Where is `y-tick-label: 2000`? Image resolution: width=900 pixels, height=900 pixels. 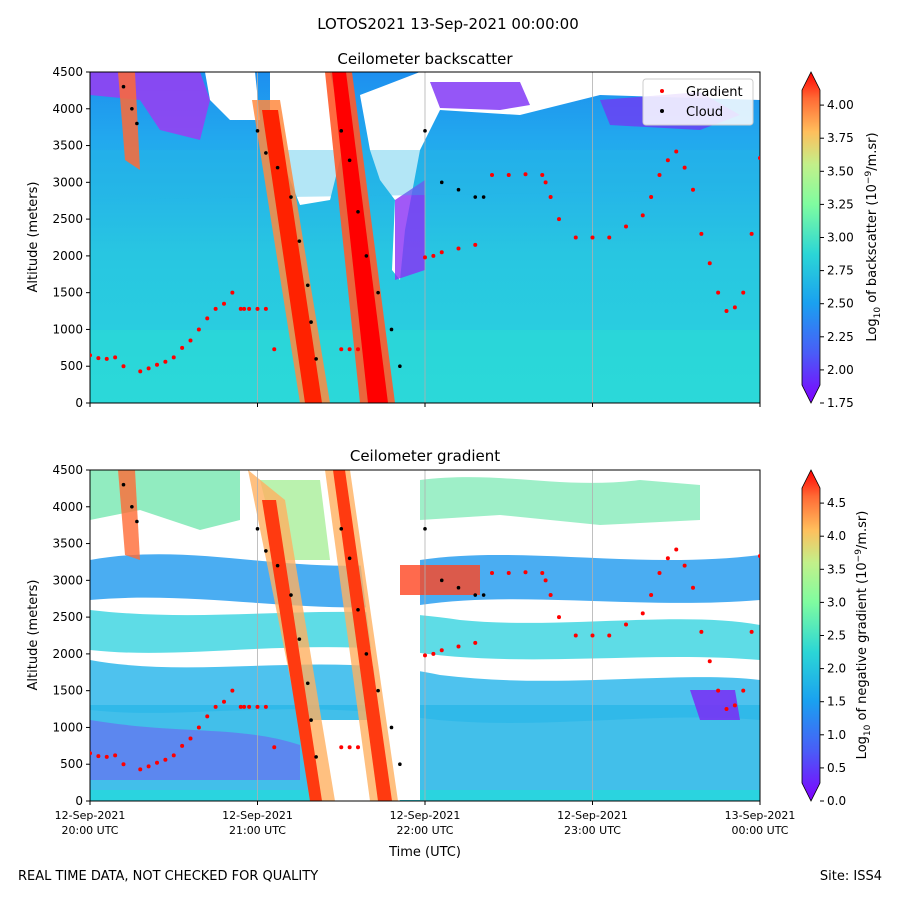 y-tick-label: 2000 is located at coordinates (67, 654).